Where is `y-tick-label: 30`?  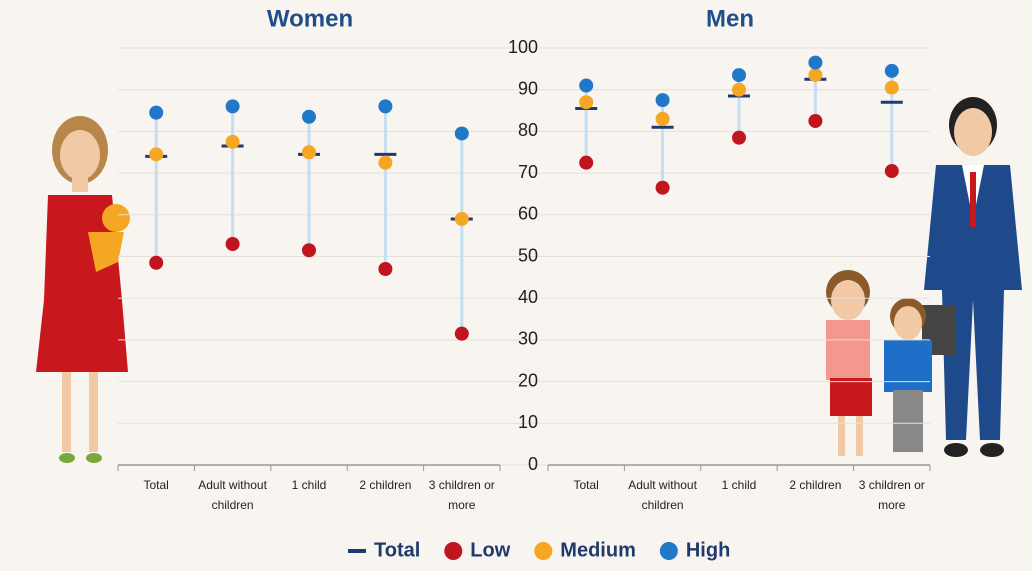 y-tick-label: 30 is located at coordinates (528, 339).